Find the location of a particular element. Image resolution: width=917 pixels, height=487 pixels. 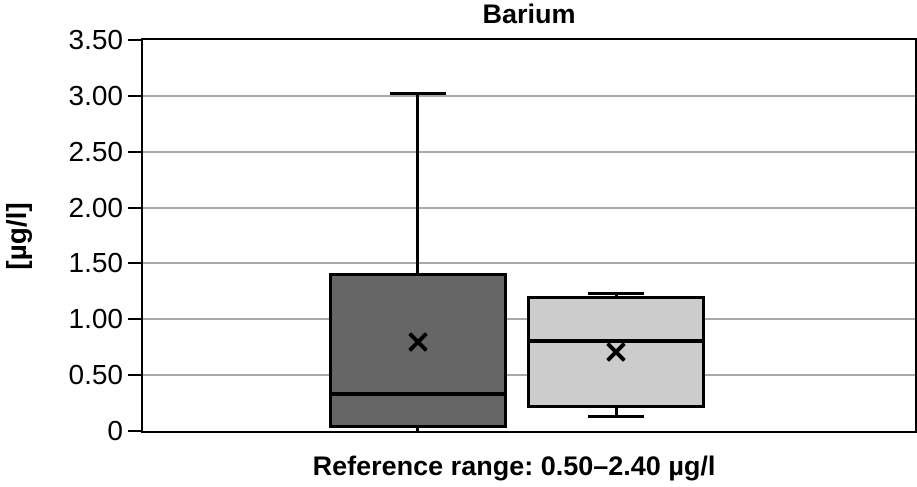

chart-title: Barium is located at coordinates (529, 14).